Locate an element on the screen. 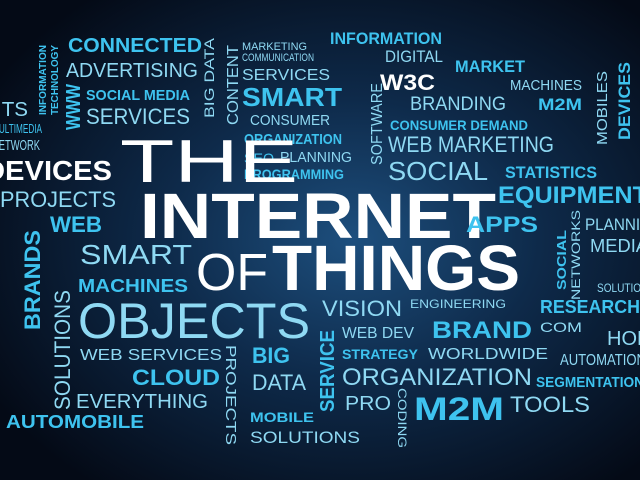 This screenshot has height=480, width=640. word: INTERNET is located at coordinates (318, 216).